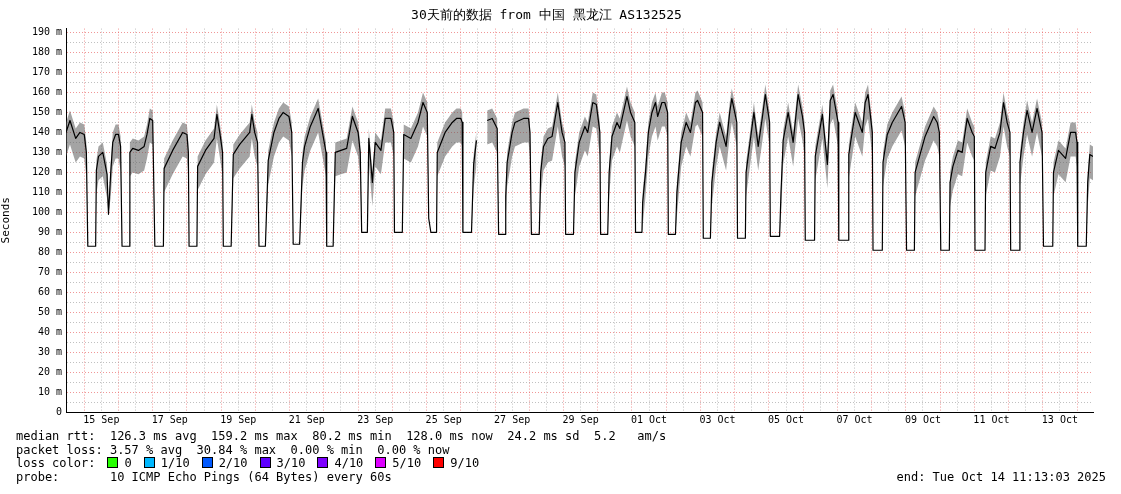 The image size is (1121, 494). Describe the element at coordinates (238, 419) in the screenshot. I see `x-tick-label: 19 Sep` at that location.